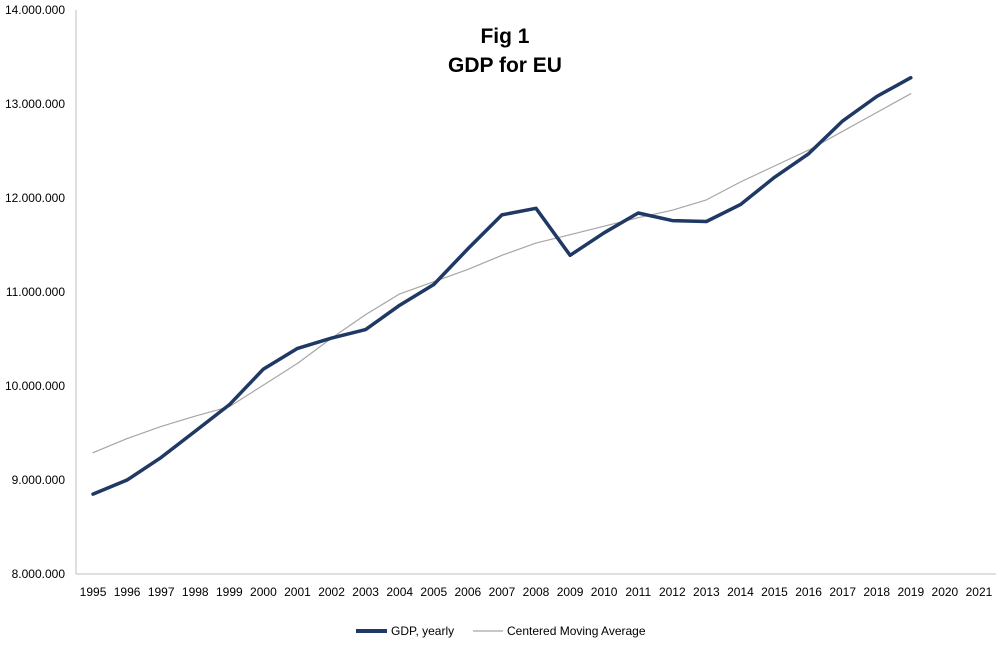  Describe the element at coordinates (740, 592) in the screenshot. I see `x-tick-label: 2014` at that location.